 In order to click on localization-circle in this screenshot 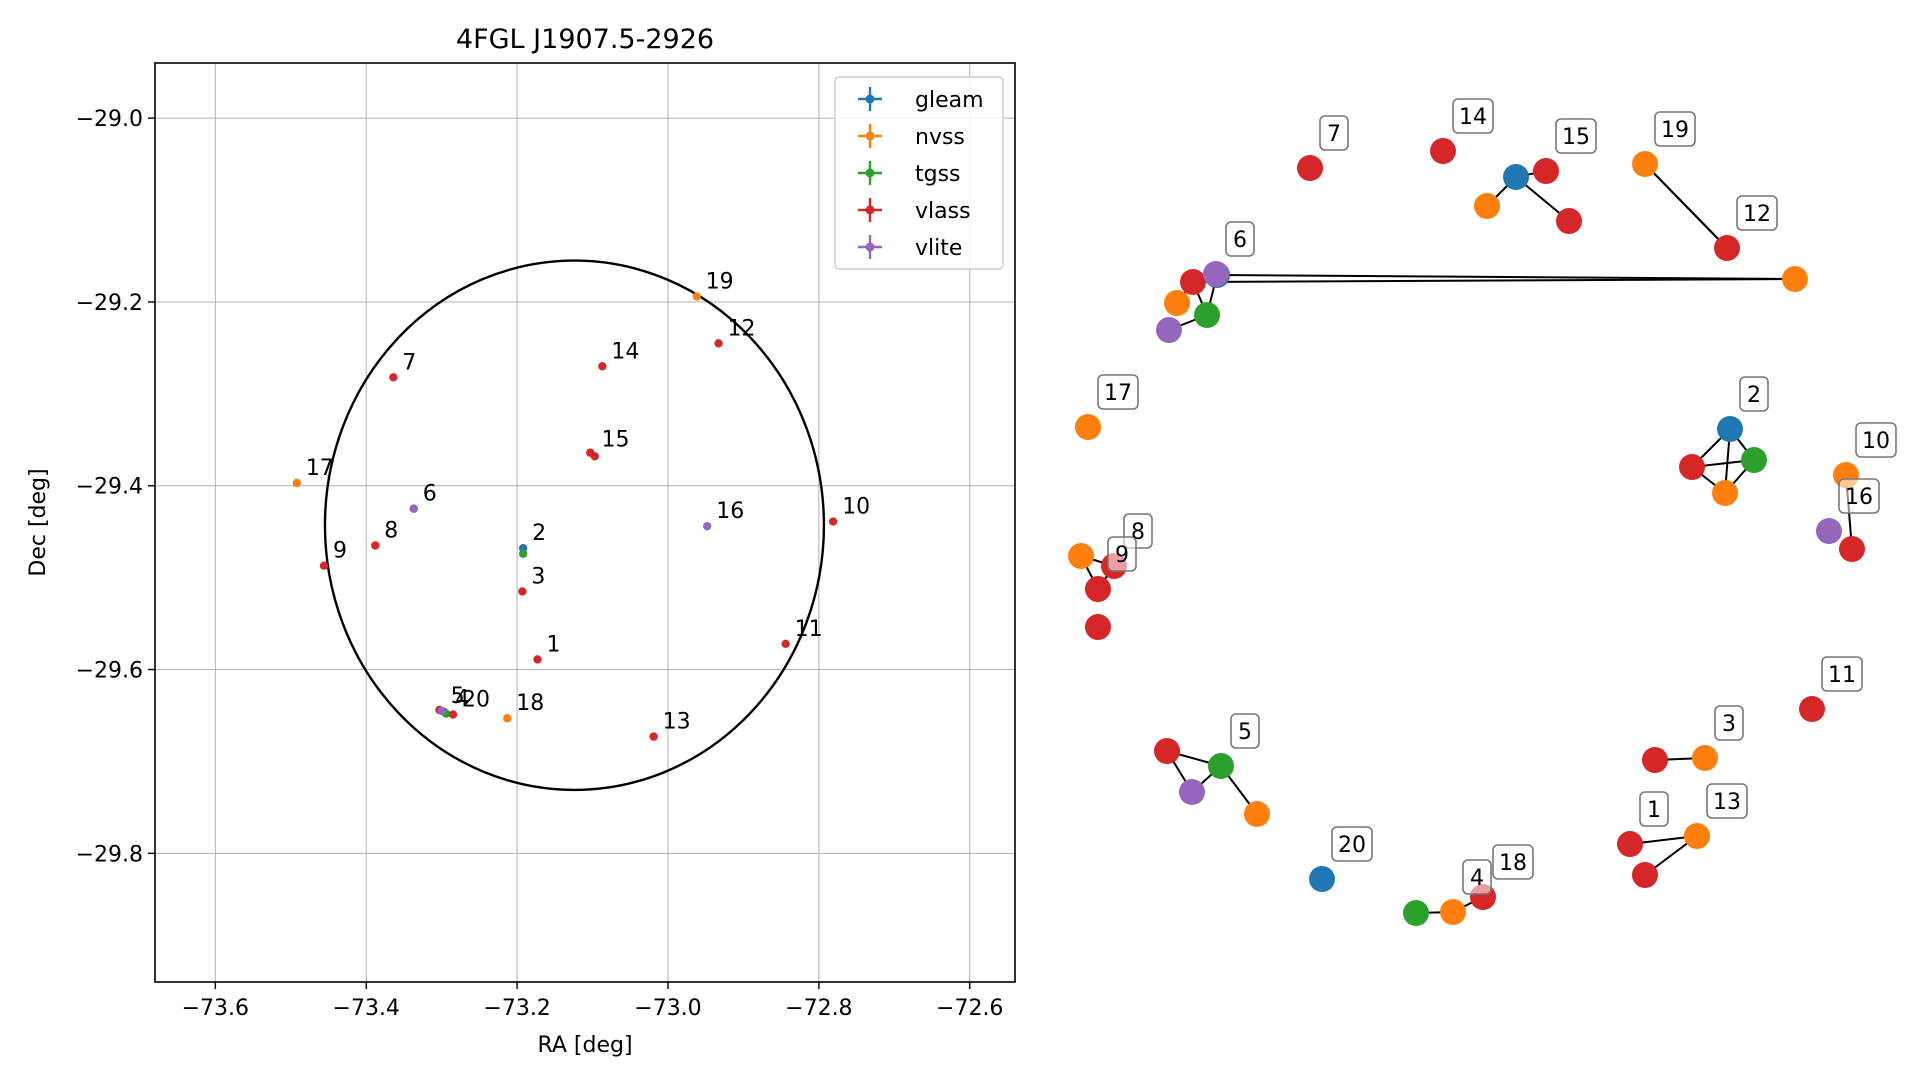, I will do `click(574, 525)`.